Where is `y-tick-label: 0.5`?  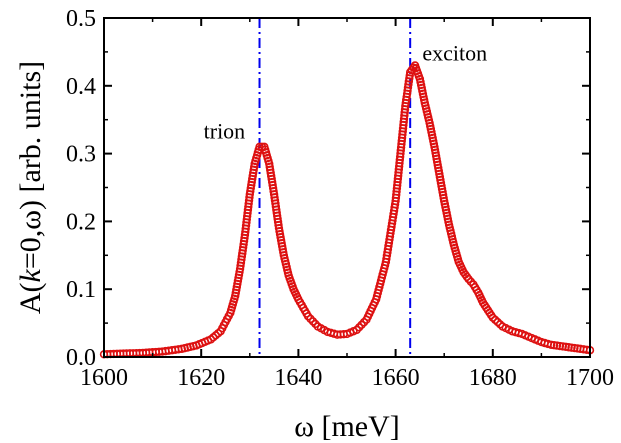 y-tick-label: 0.5 is located at coordinates (81, 19).